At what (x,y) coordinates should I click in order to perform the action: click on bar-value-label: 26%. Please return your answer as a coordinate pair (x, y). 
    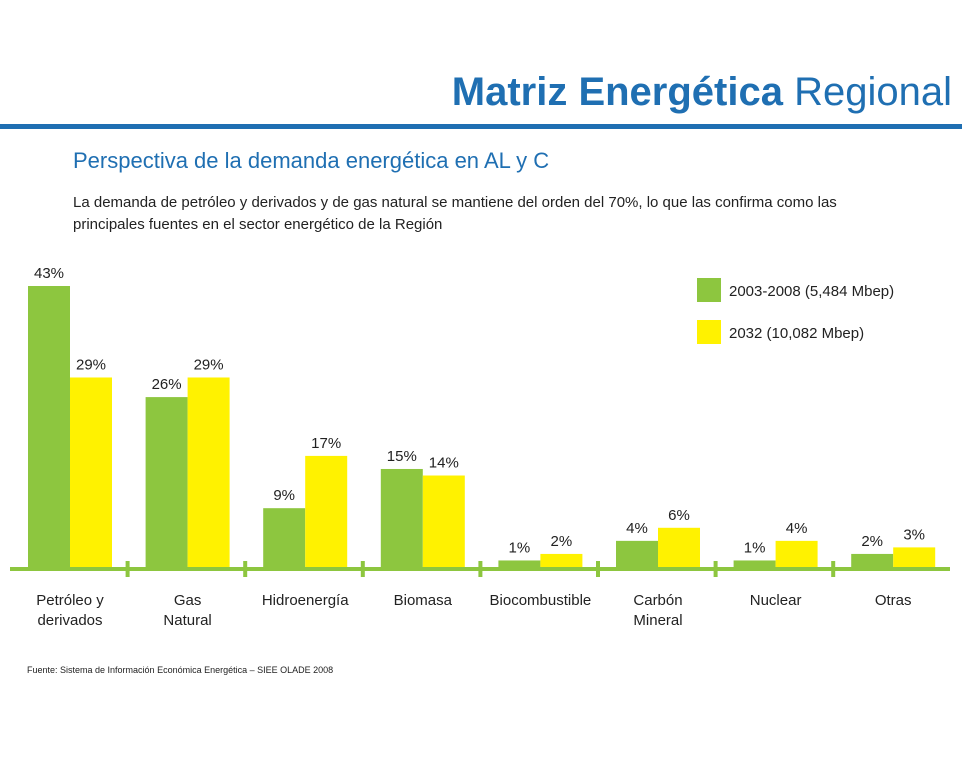
    Looking at the image, I should click on (167, 384).